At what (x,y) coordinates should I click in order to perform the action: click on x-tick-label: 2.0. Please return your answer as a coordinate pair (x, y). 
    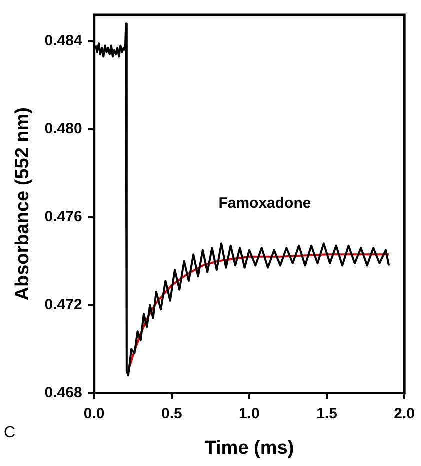
    Looking at the image, I should click on (405, 413).